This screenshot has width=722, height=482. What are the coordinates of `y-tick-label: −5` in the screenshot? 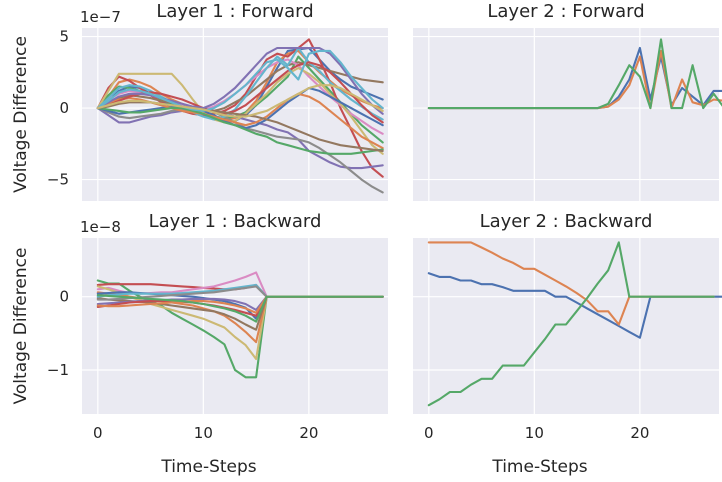 It's located at (58, 180).